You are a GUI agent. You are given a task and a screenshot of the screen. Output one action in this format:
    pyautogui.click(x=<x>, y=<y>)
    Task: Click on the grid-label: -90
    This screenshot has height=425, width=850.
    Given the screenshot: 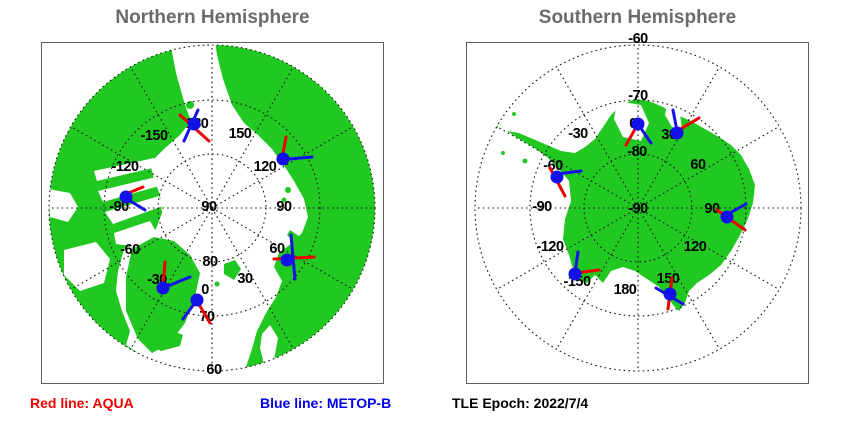 What is the action you would take?
    pyautogui.click(x=638, y=209)
    